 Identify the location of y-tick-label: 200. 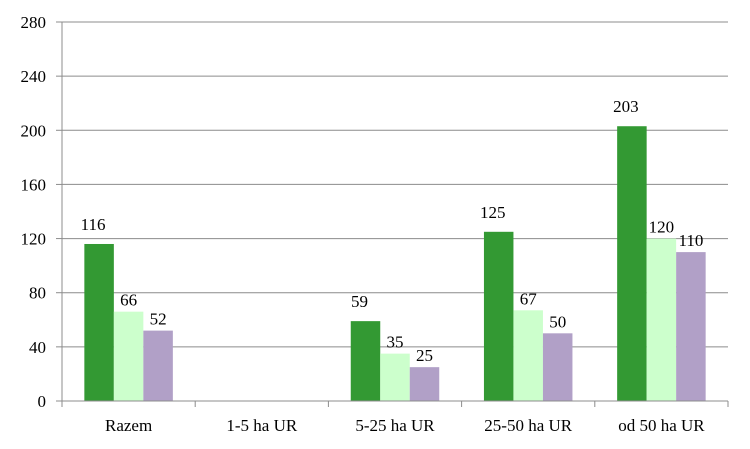
(34, 130).